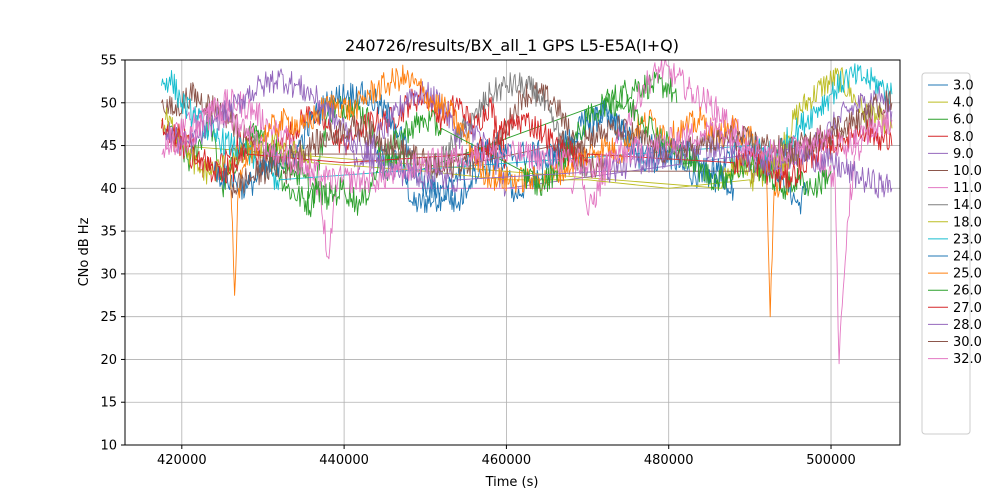 This screenshot has height=500, width=1000. Describe the element at coordinates (963, 137) in the screenshot. I see `legend-entry: 8.0` at that location.